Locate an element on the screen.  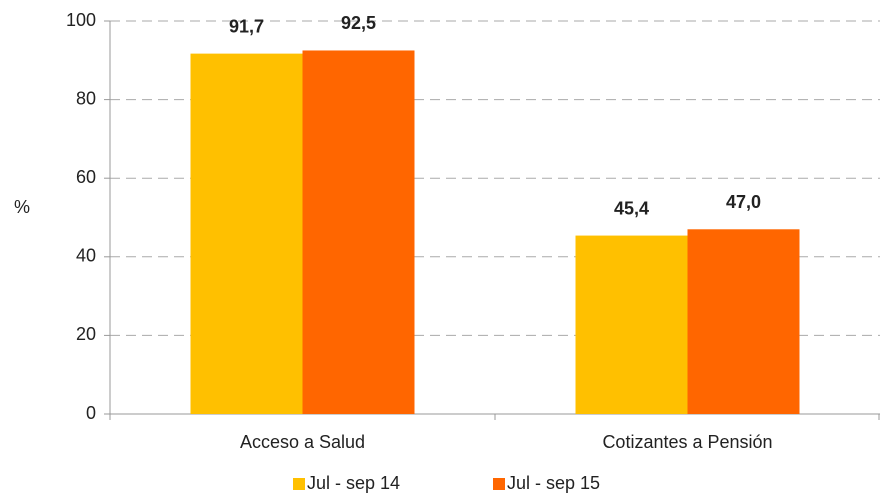
y-tick-label: 20 is located at coordinates (86, 334).